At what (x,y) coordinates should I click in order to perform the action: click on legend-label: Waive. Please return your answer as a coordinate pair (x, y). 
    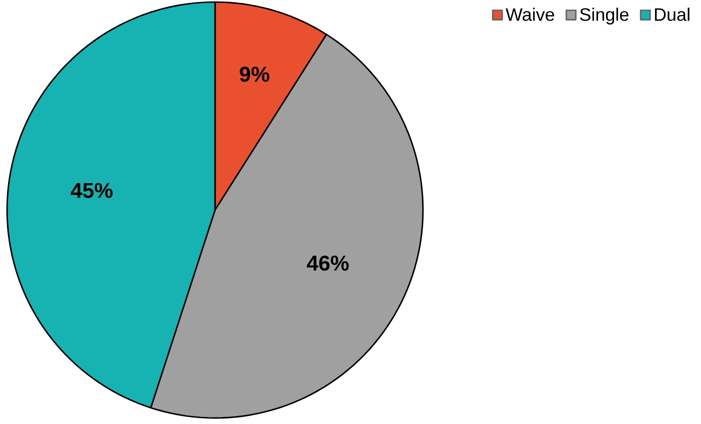
    Looking at the image, I should click on (530, 14).